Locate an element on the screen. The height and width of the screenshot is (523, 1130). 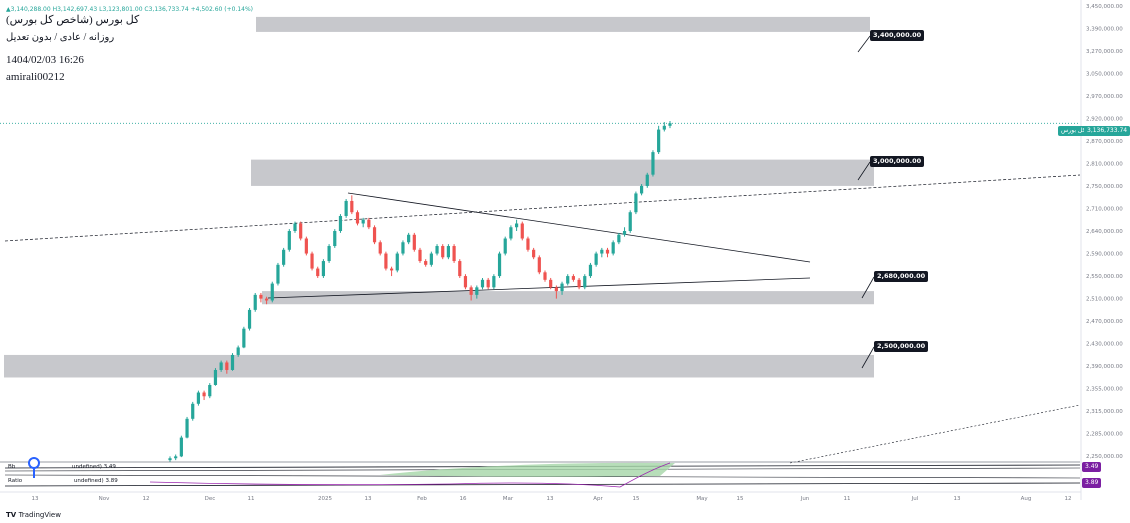
x-tick-label: 13 is located at coordinates (550, 499).